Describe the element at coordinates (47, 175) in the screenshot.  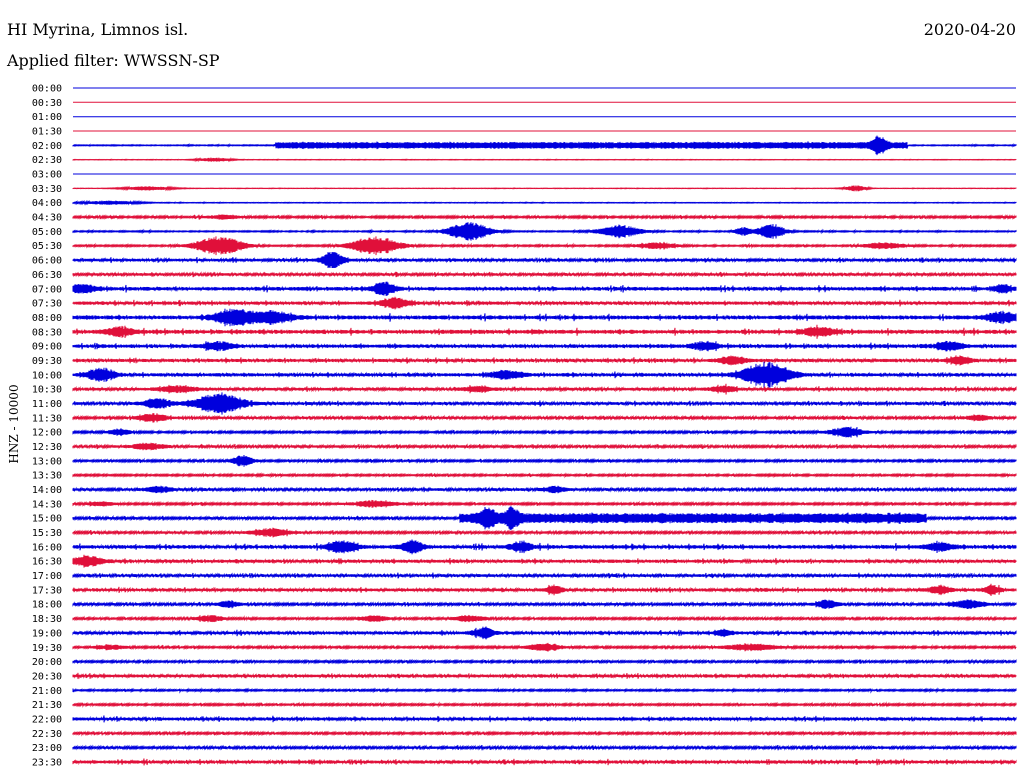
I see `tick-label-0300: 03:00` at that location.